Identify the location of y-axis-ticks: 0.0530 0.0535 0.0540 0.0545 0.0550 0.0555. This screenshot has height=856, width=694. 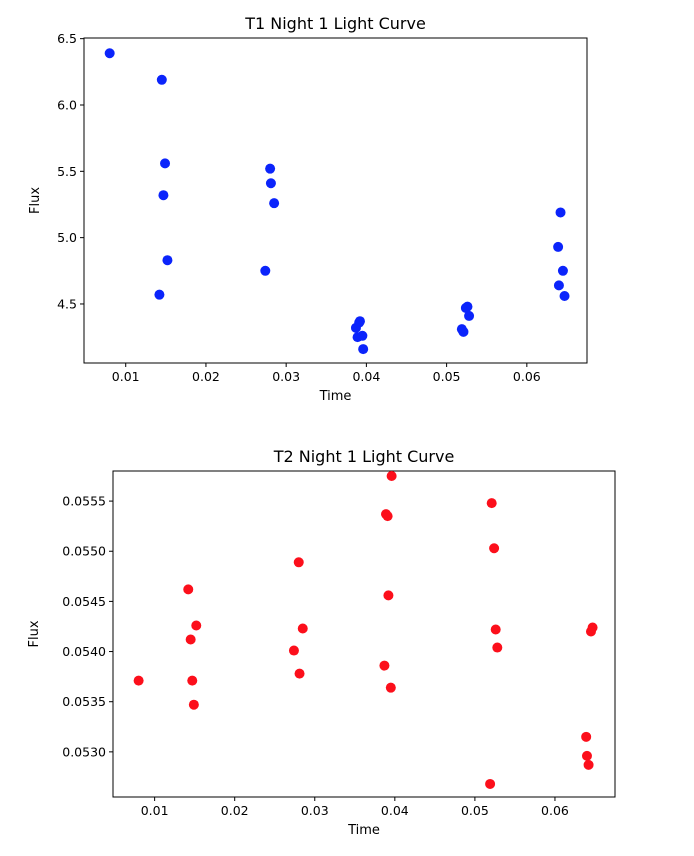
(87, 626).